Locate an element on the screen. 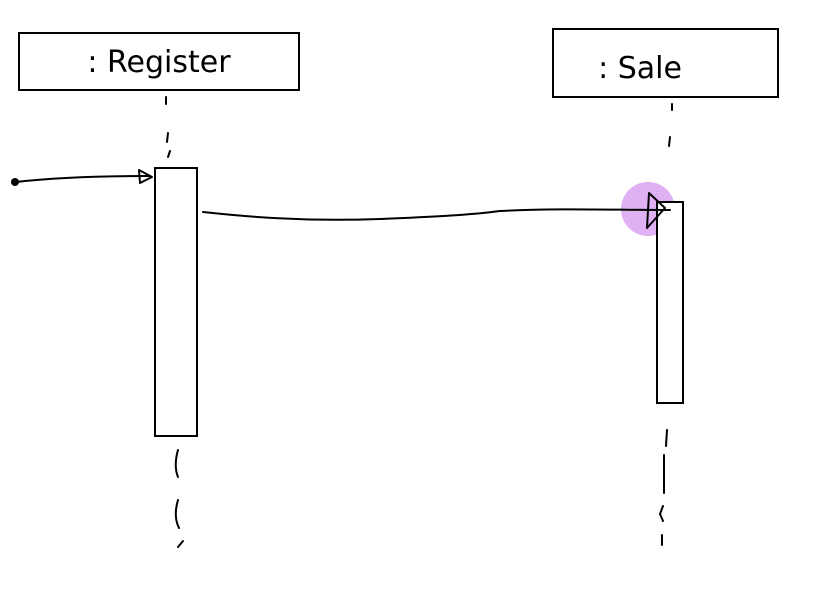 This screenshot has height=598, width=819. lifeline-sale is located at coordinates (666, 324).